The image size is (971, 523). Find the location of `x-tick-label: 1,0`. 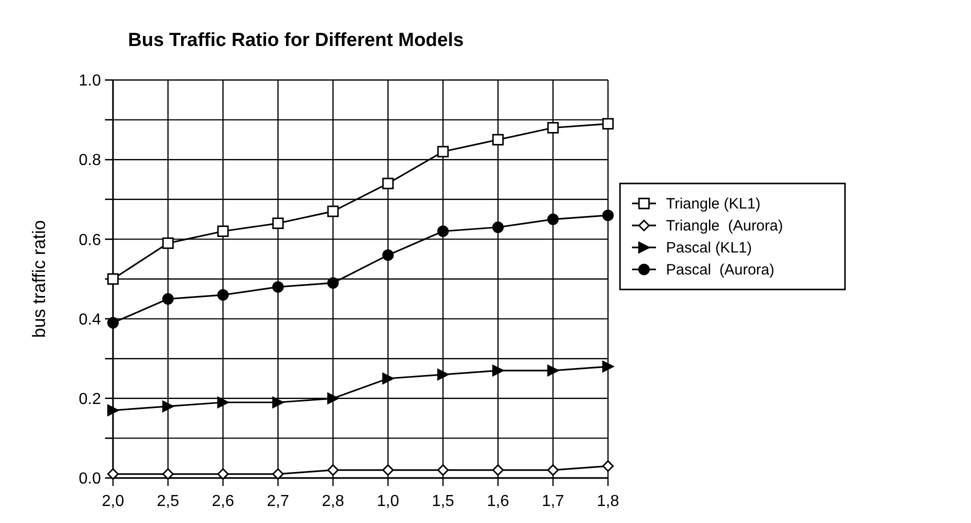

x-tick-label: 1,0 is located at coordinates (388, 501).